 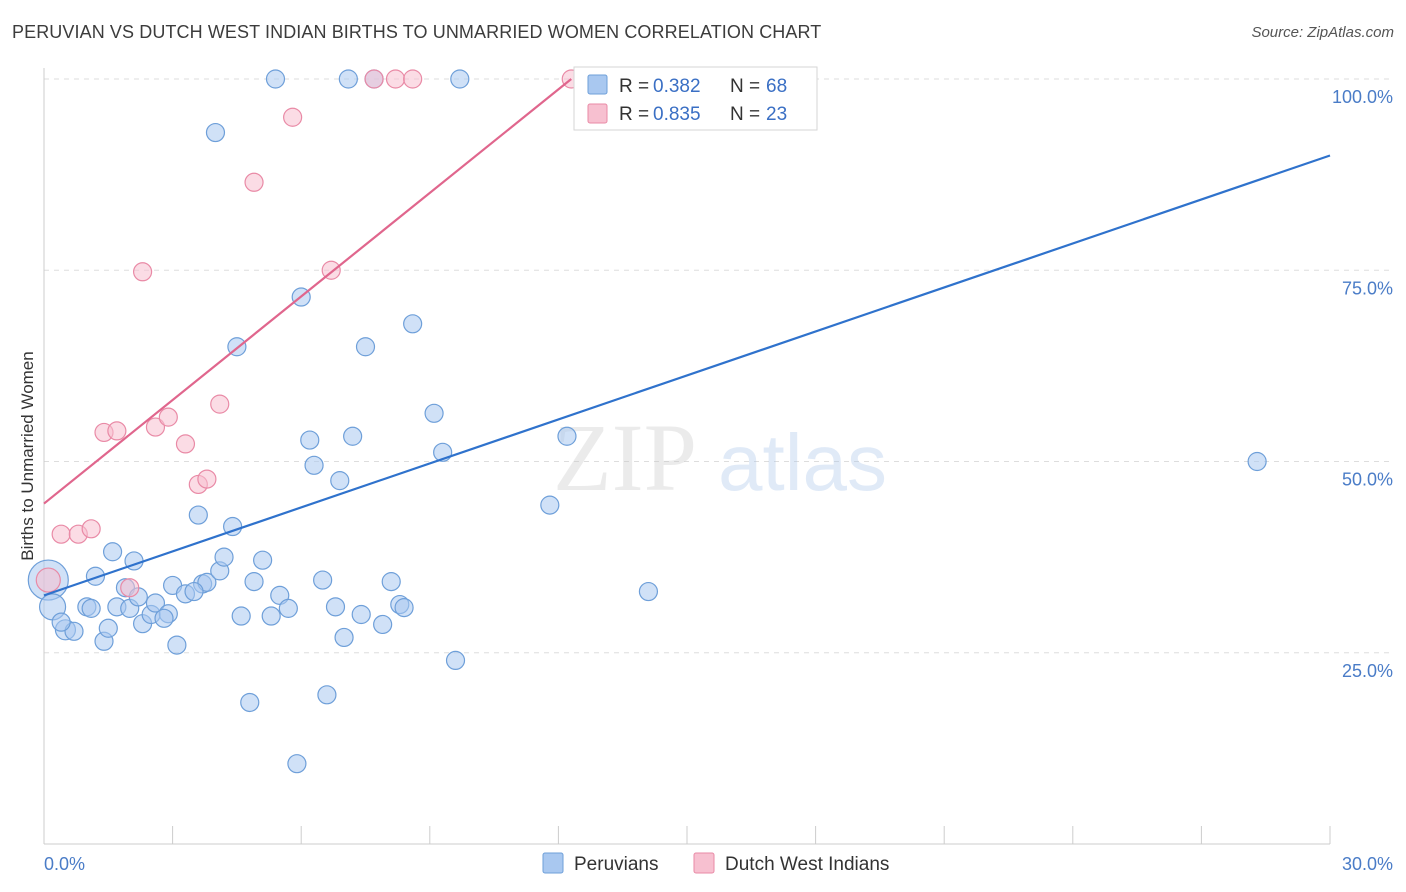 What do you see at coordinates (687, 835) in the screenshot?
I see `x-axis-ticks` at bounding box center [687, 835].